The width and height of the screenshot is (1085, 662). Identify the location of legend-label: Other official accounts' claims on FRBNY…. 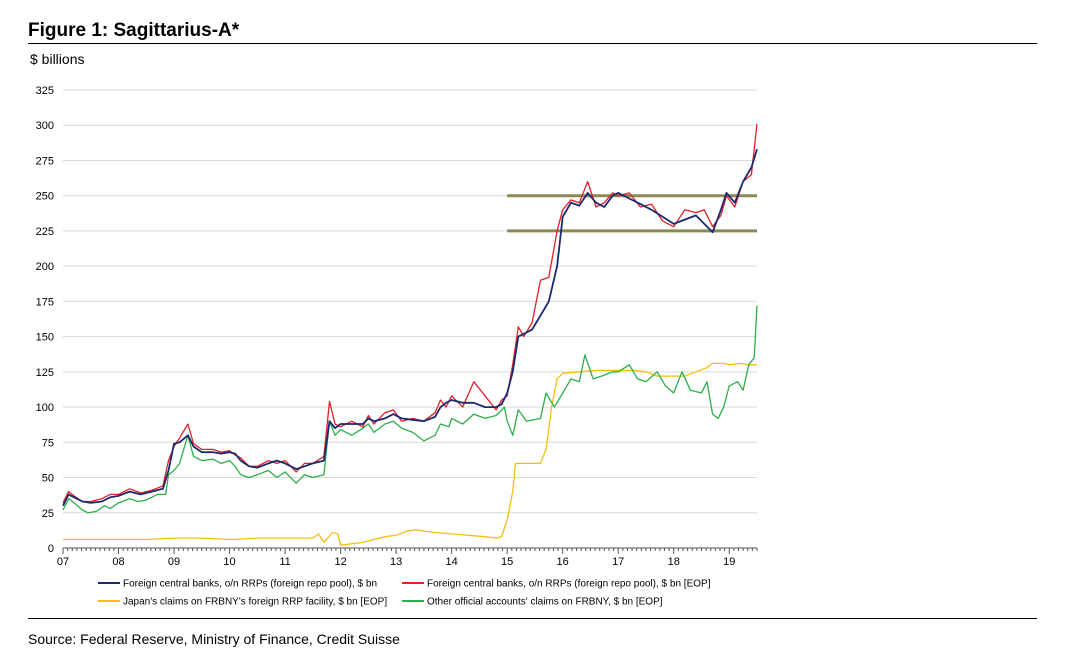
(545, 602).